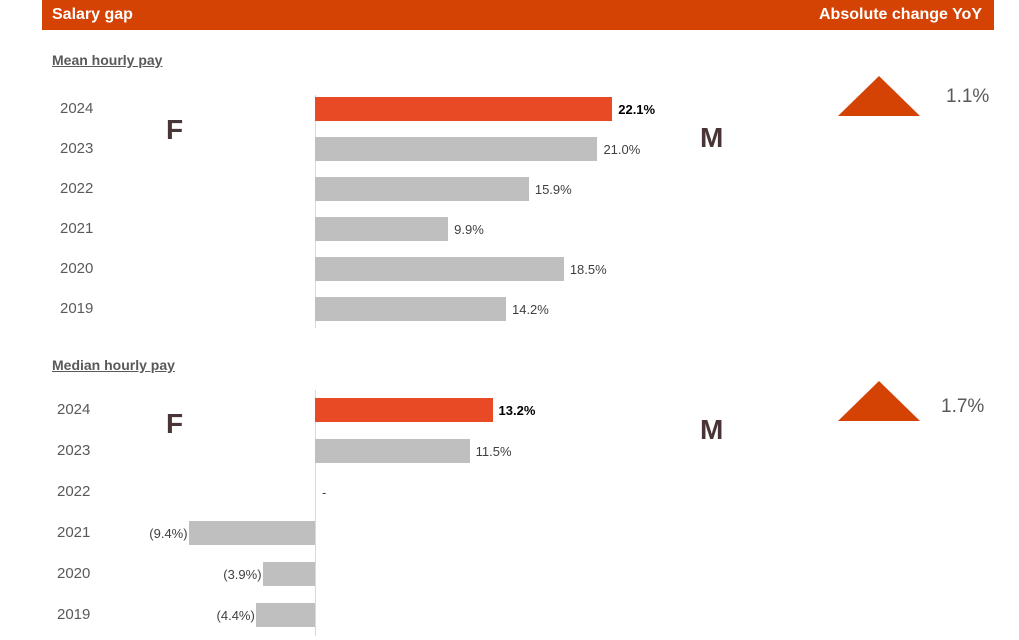  Describe the element at coordinates (242, 574) in the screenshot. I see `data-label: (3.9%)` at that location.